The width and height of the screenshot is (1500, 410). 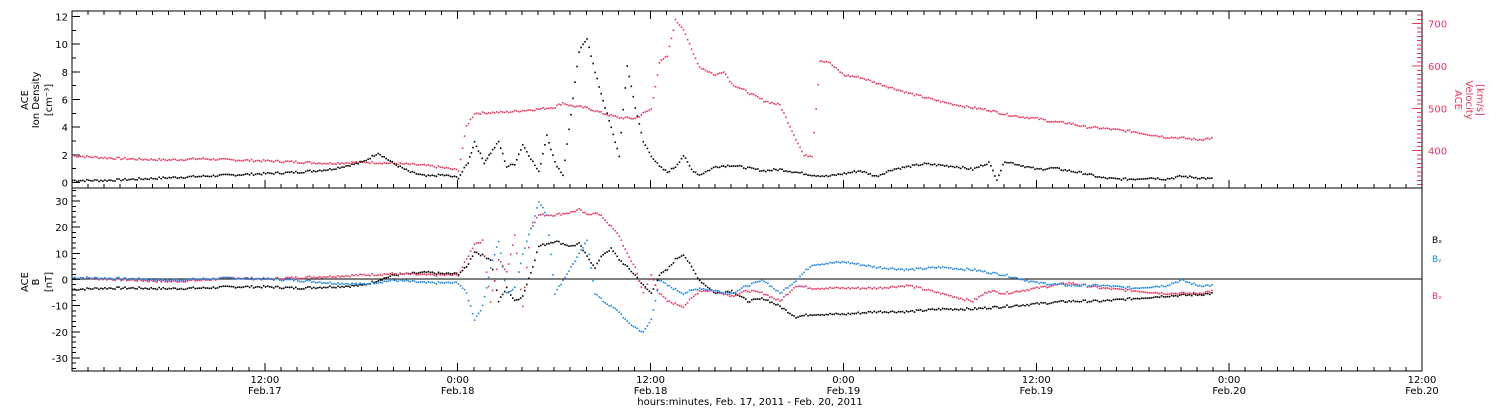 I want to click on density-ytick-label: 8, so click(x=65, y=73).